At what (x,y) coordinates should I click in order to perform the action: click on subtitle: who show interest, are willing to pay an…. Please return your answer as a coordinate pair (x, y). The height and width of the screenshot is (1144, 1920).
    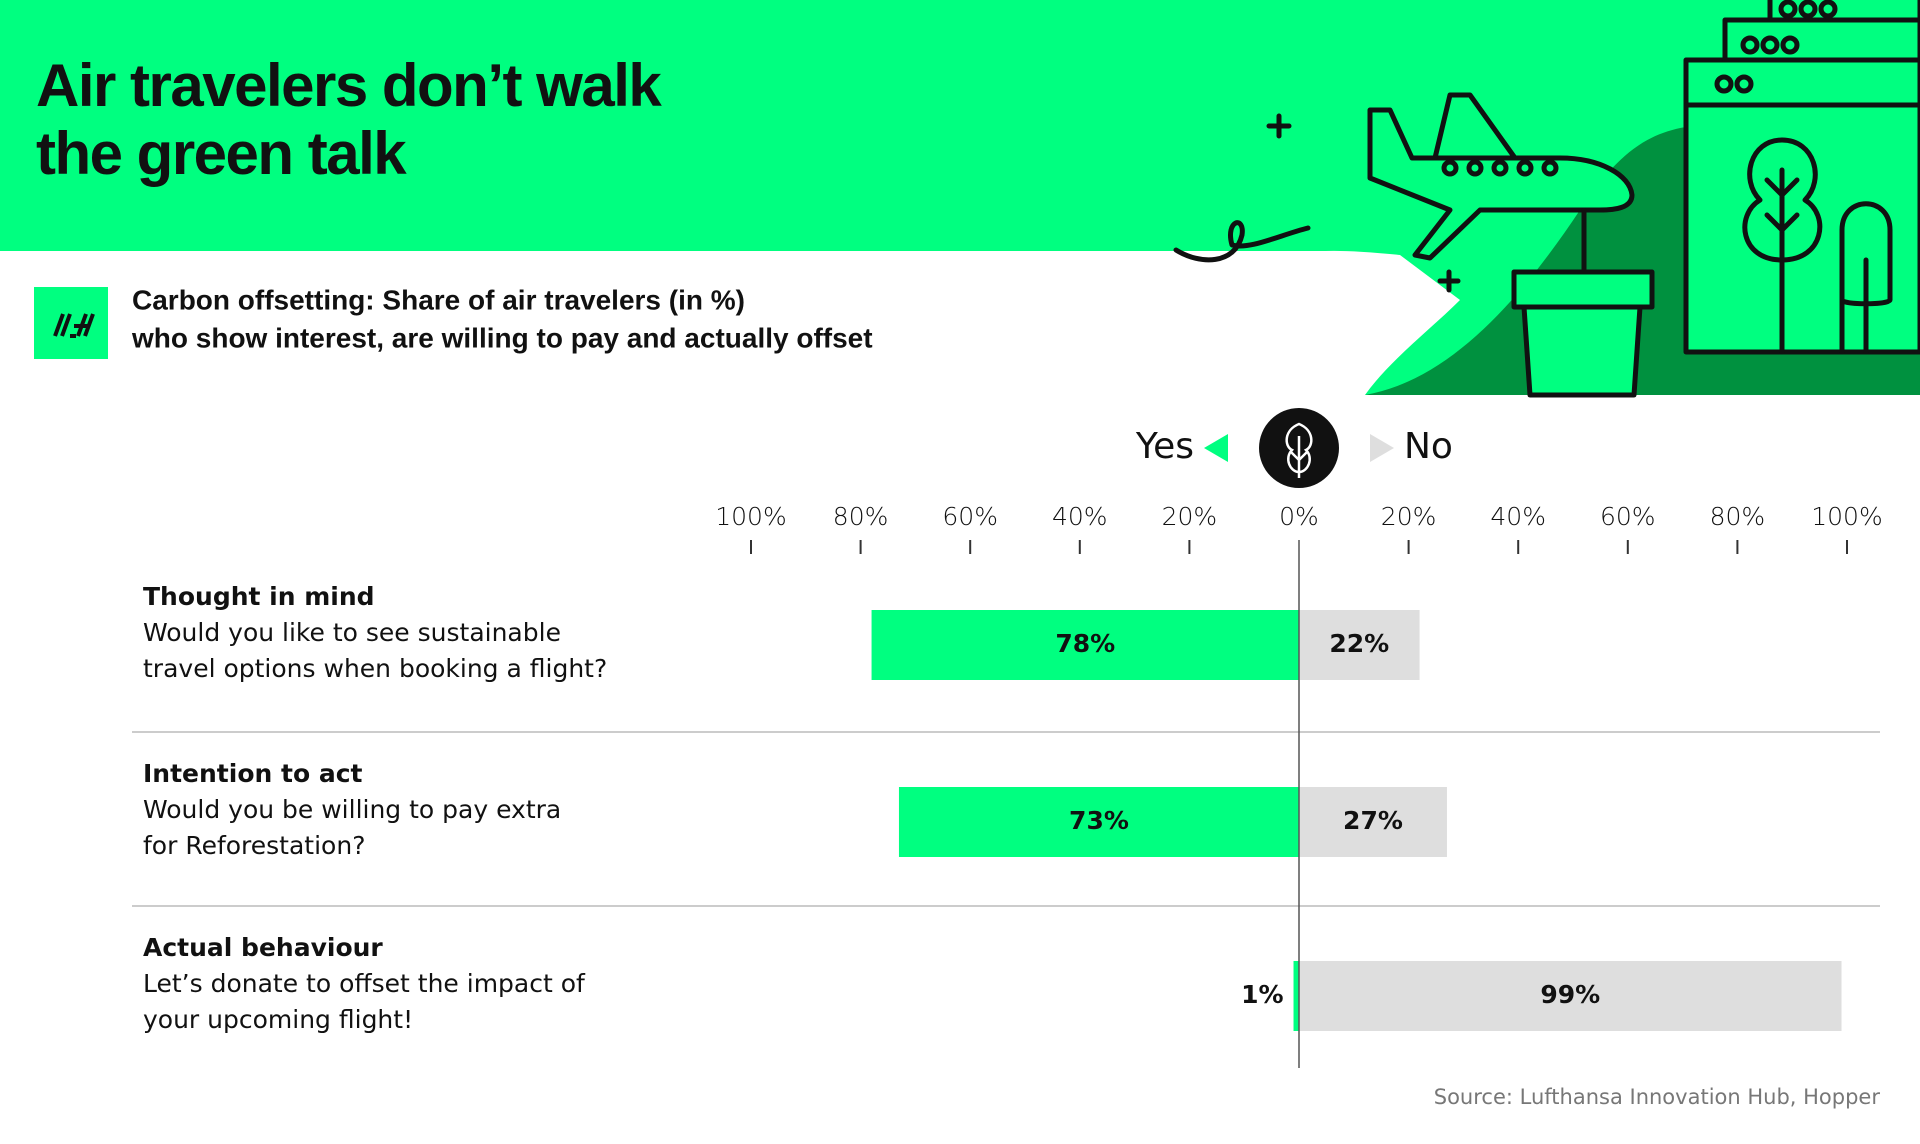
    Looking at the image, I should click on (502, 337).